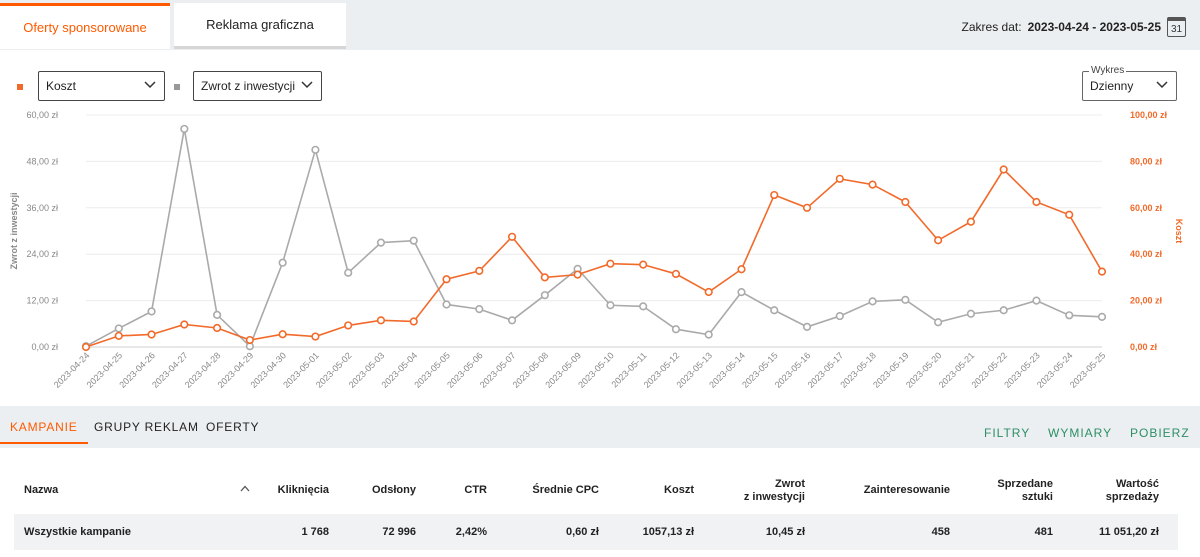  I want to click on y-right-tick-label: 100,00 zł, so click(1149, 115).